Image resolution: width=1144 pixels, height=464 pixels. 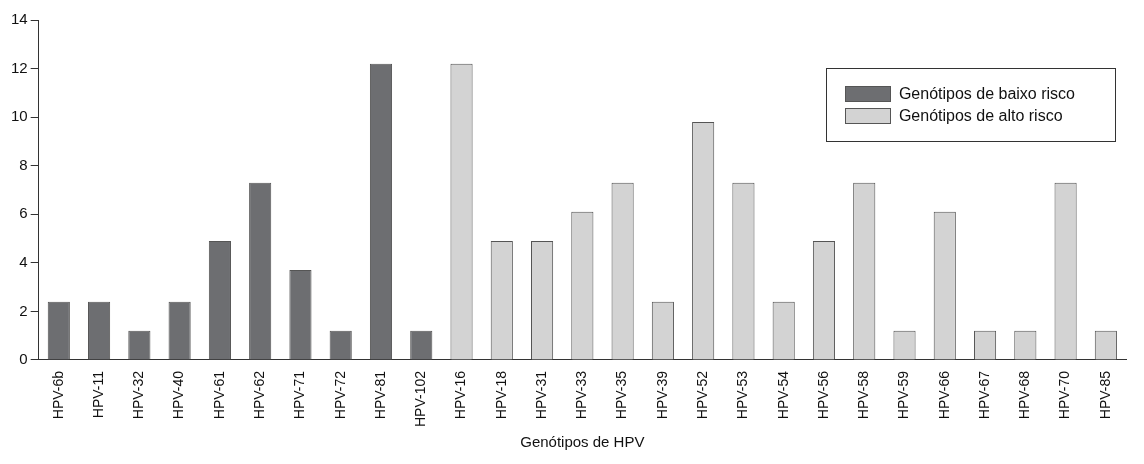 I want to click on x-tick-label: HPV-11, so click(x=97, y=394).